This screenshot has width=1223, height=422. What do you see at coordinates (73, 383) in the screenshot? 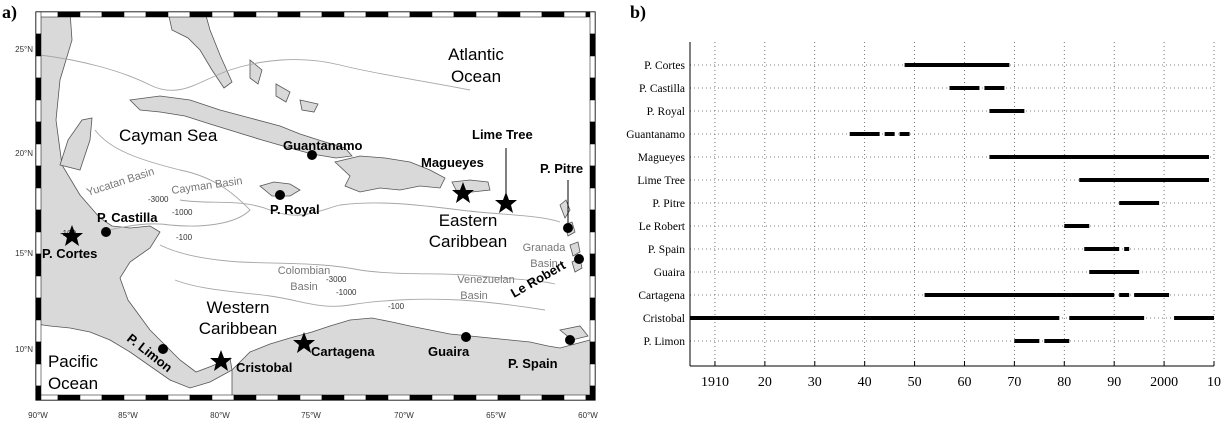
I see `pacific-label-2: Ocean` at bounding box center [73, 383].